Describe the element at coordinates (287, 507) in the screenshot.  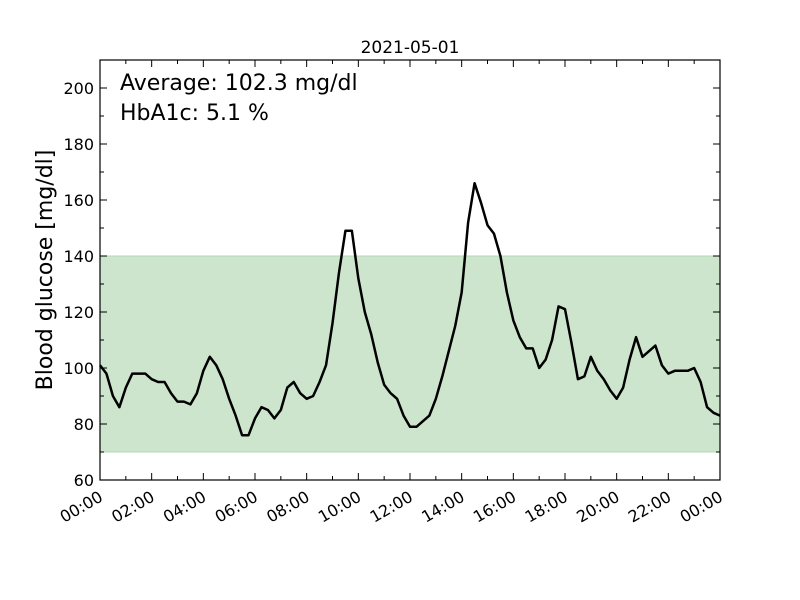
I see `x-tick-label: 08:00` at that location.